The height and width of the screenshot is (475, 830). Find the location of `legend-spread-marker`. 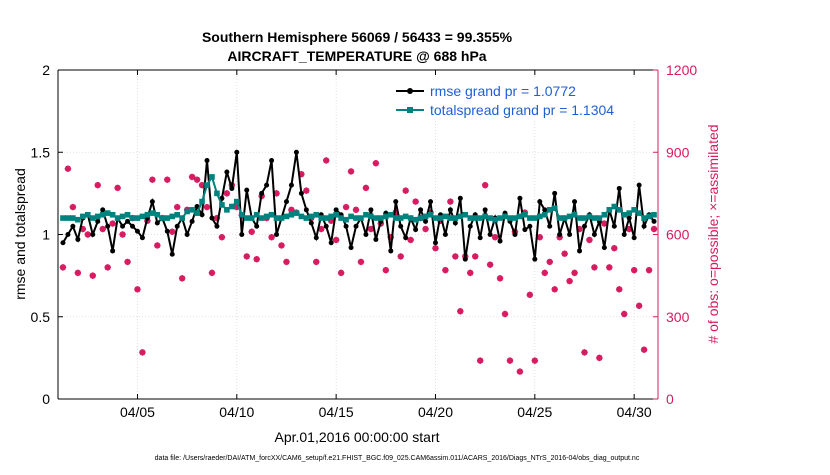

legend-spread-marker is located at coordinates (410, 110).